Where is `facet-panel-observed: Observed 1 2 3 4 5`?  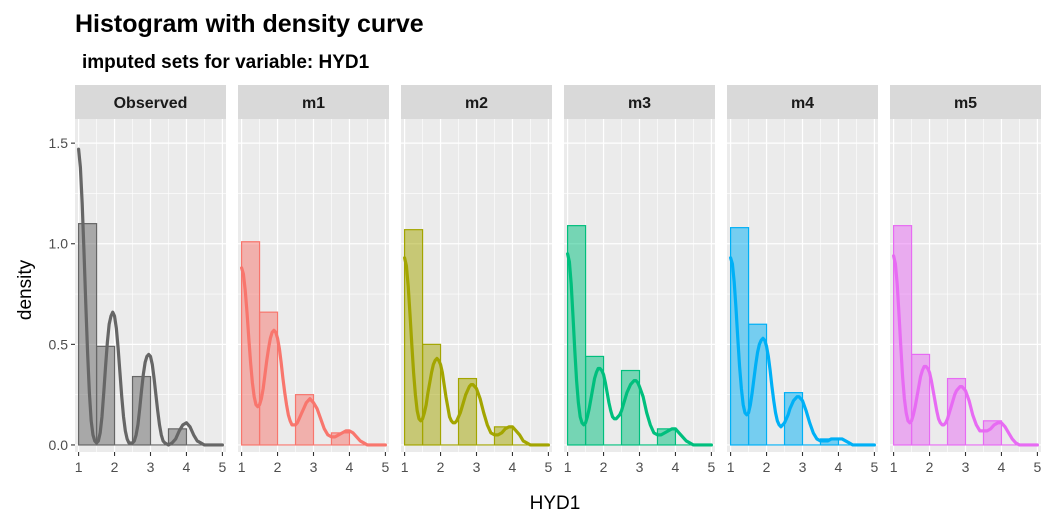 facet-panel-observed: Observed 1 2 3 4 5 is located at coordinates (151, 280).